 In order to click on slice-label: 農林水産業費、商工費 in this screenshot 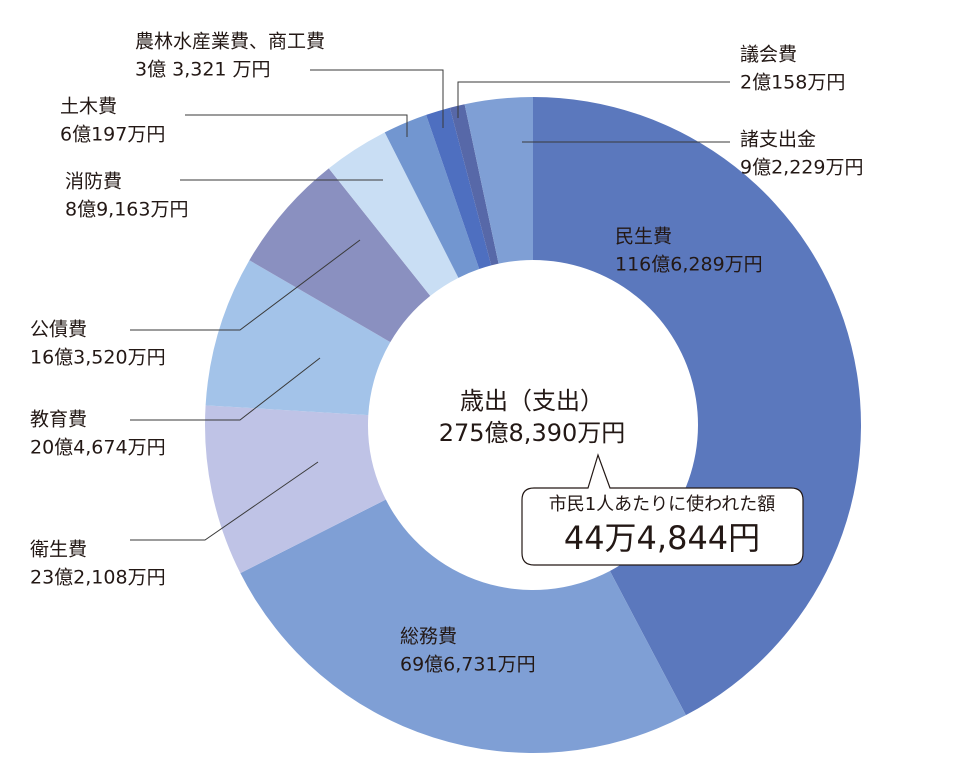, I will do `click(230, 42)`.